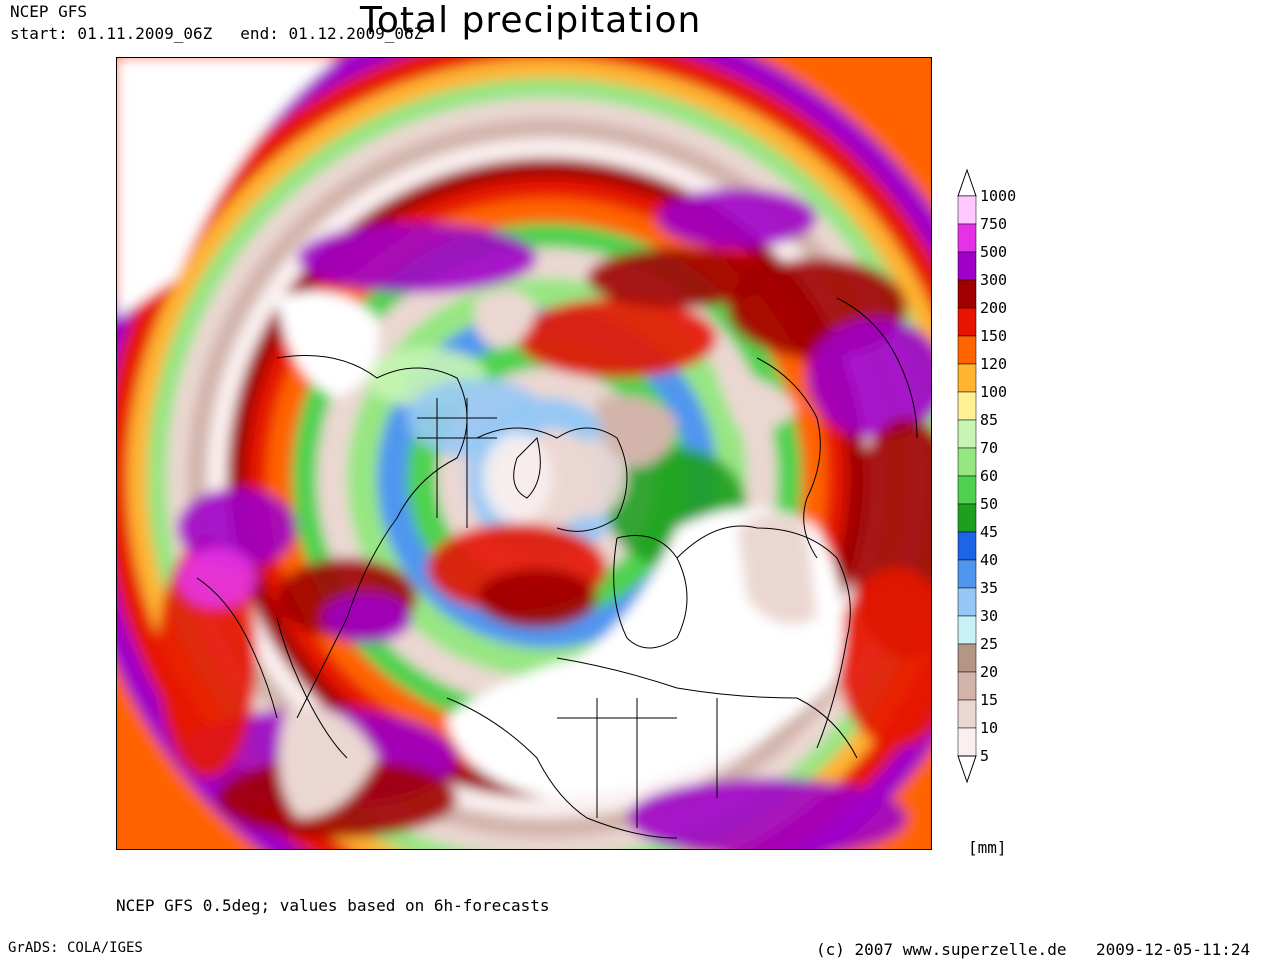  Describe the element at coordinates (332, 33) in the screenshot. I see `end-time: end: 01.12.2009_06Z` at that location.